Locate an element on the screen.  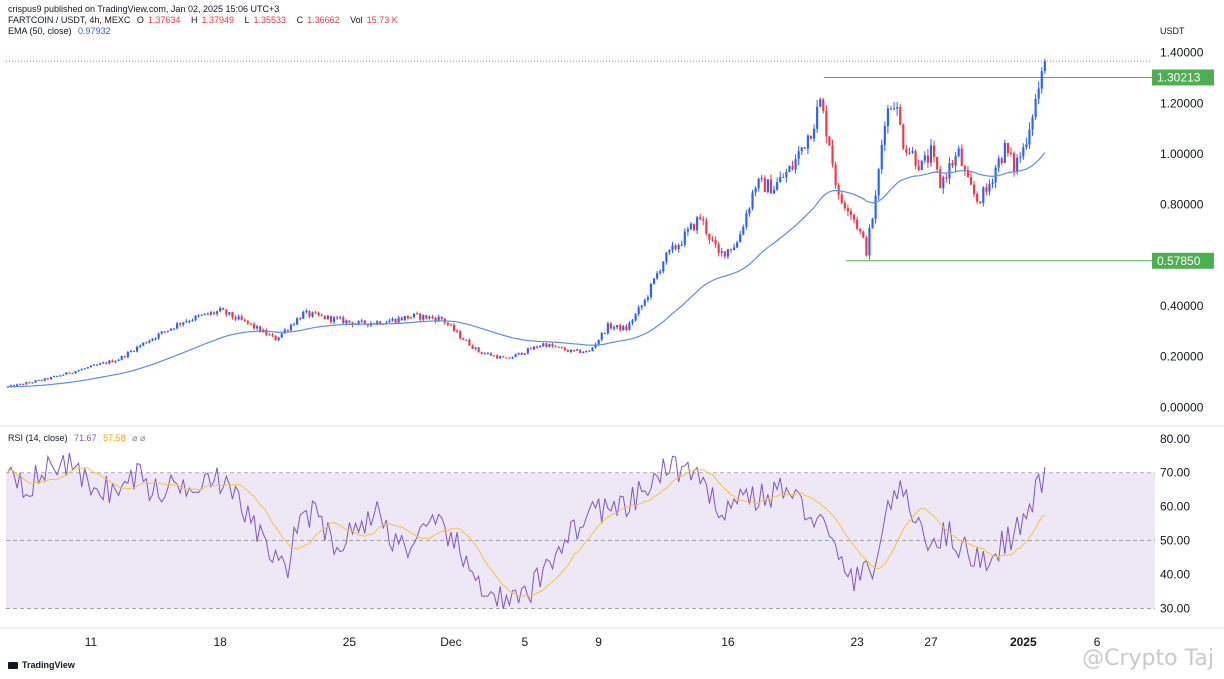
rsi-legend: RSI (14, close) 71.67 57.58 ⌀ ⌀ is located at coordinates (78, 438).